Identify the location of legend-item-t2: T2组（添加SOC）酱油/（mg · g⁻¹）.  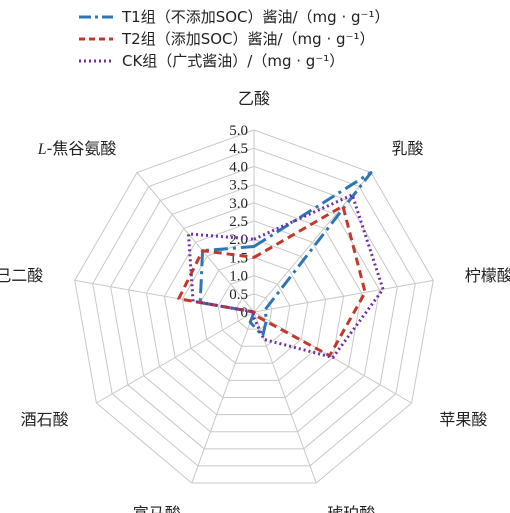
(233, 39).